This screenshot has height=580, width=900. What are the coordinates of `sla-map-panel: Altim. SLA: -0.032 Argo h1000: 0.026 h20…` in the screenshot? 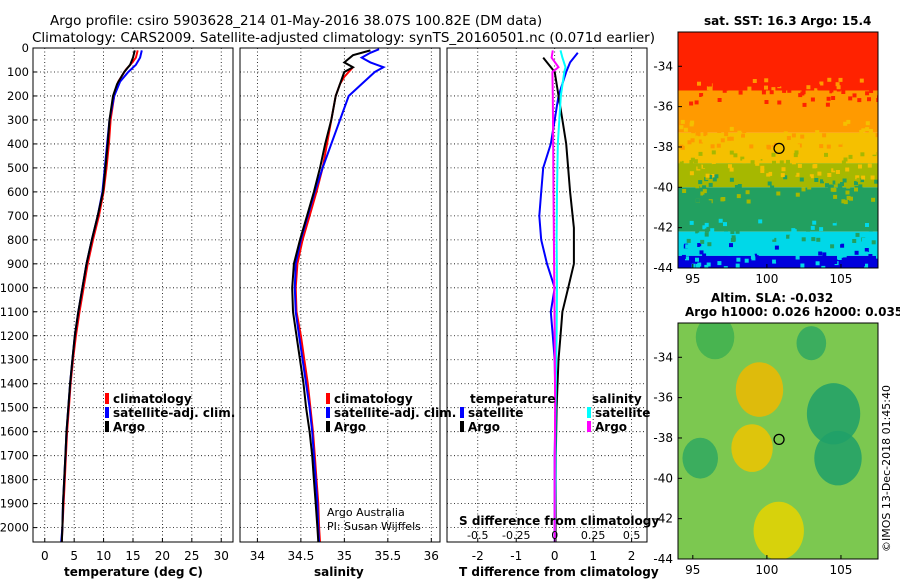 It's located at (776, 434).